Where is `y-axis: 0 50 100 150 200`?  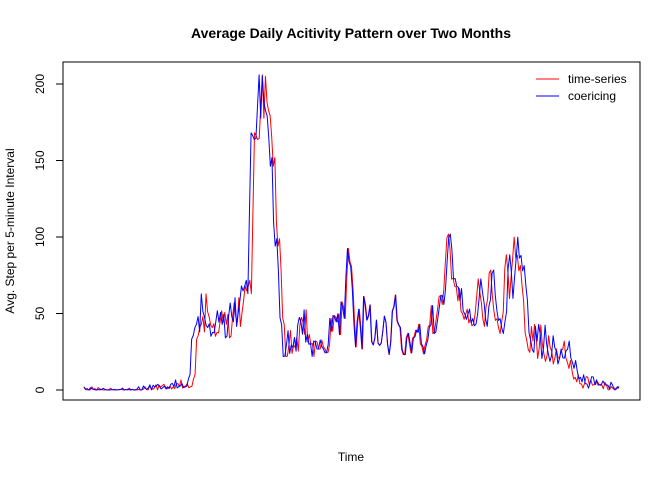
y-axis: 0 50 100 150 200 is located at coordinates (48, 233).